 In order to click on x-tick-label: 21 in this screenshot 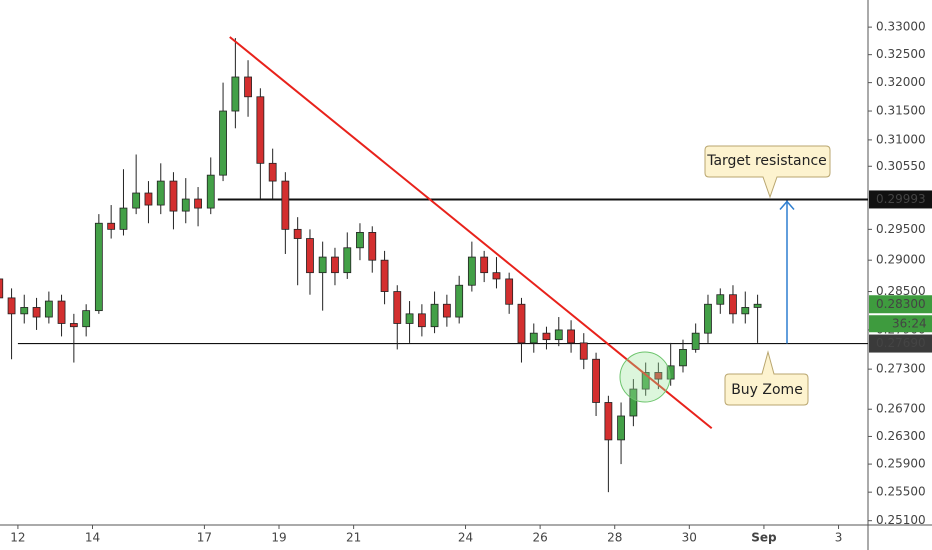, I will do `click(353, 538)`.